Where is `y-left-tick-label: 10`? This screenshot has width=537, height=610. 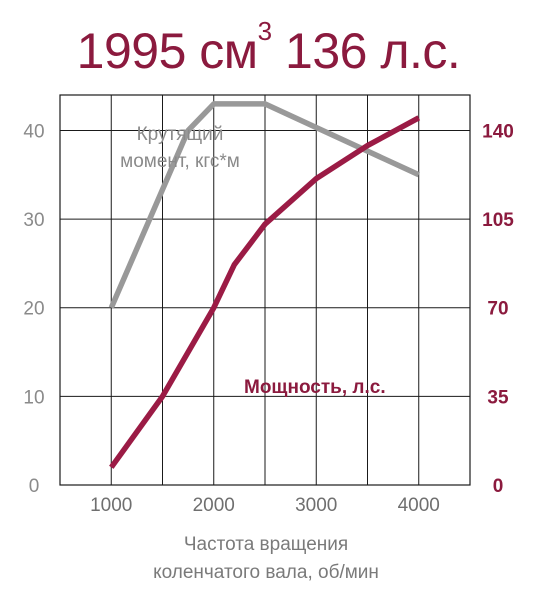
y-left-tick-label: 10 is located at coordinates (33, 397).